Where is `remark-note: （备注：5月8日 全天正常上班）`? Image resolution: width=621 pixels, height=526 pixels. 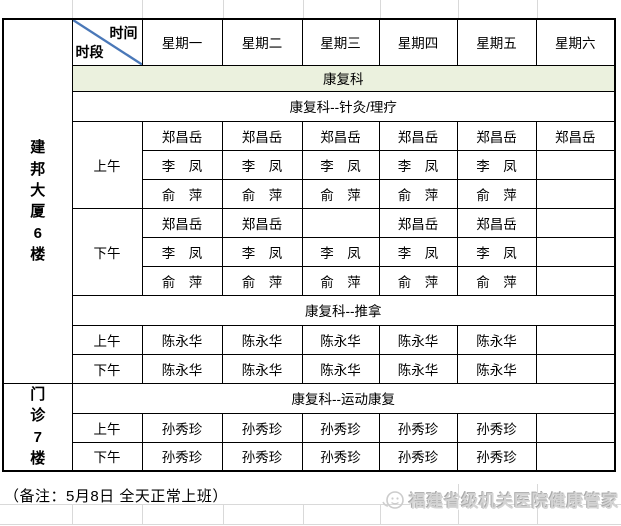
remark-note: （备注：5月8日 全天正常上班） is located at coordinates (116, 496).